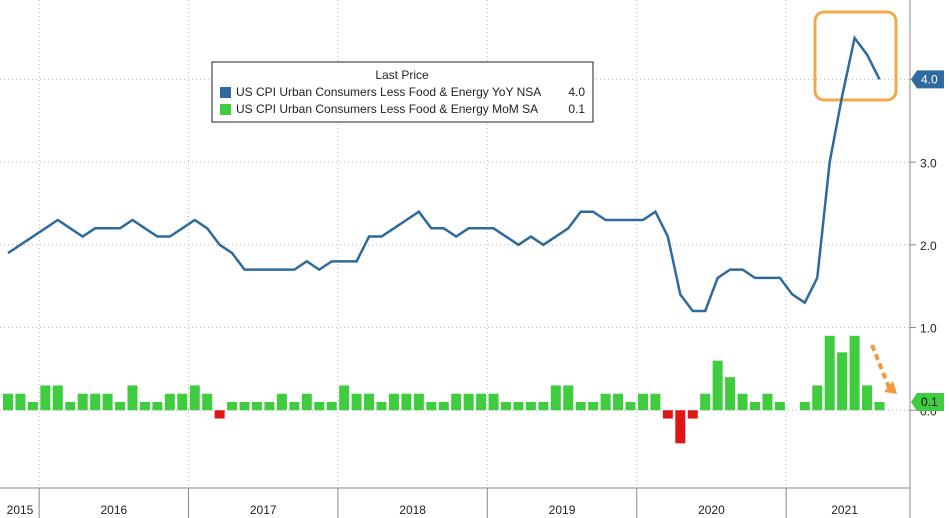  Describe the element at coordinates (928, 163) in the screenshot. I see `y-tick-label: 3.0` at that location.